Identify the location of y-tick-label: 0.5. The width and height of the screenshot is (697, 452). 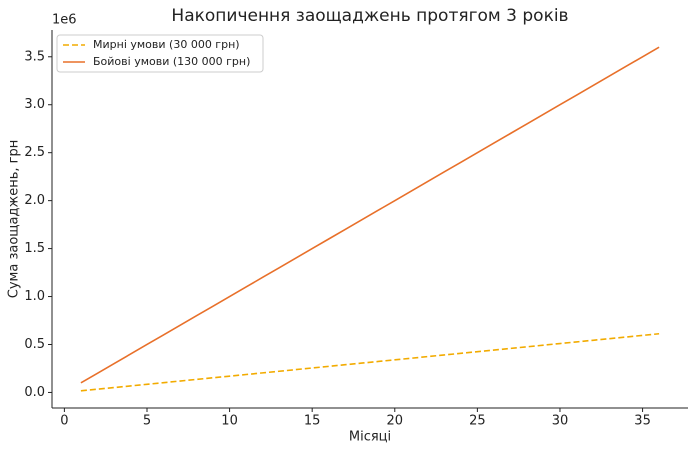
(34, 344).